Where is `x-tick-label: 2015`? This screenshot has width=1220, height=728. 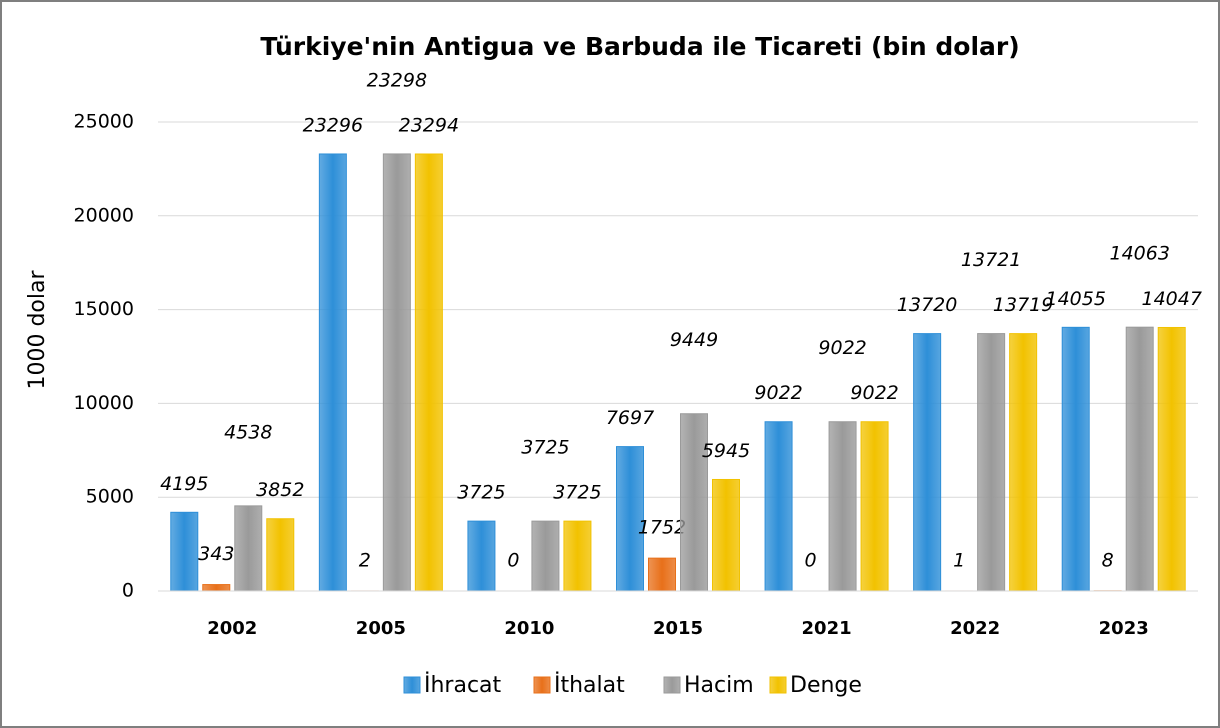
x-tick-label: 2015 is located at coordinates (678, 628).